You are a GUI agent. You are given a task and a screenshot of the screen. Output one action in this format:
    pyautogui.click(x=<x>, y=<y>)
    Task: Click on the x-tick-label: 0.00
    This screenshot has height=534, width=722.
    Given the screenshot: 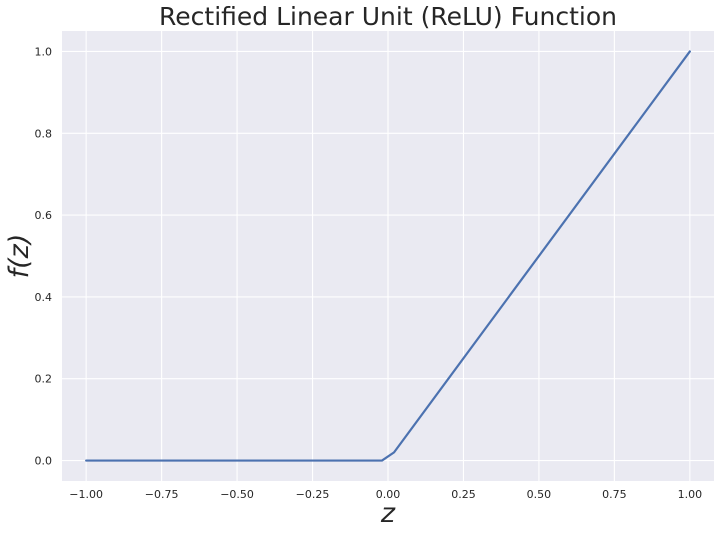 What is the action you would take?
    pyautogui.click(x=388, y=494)
    